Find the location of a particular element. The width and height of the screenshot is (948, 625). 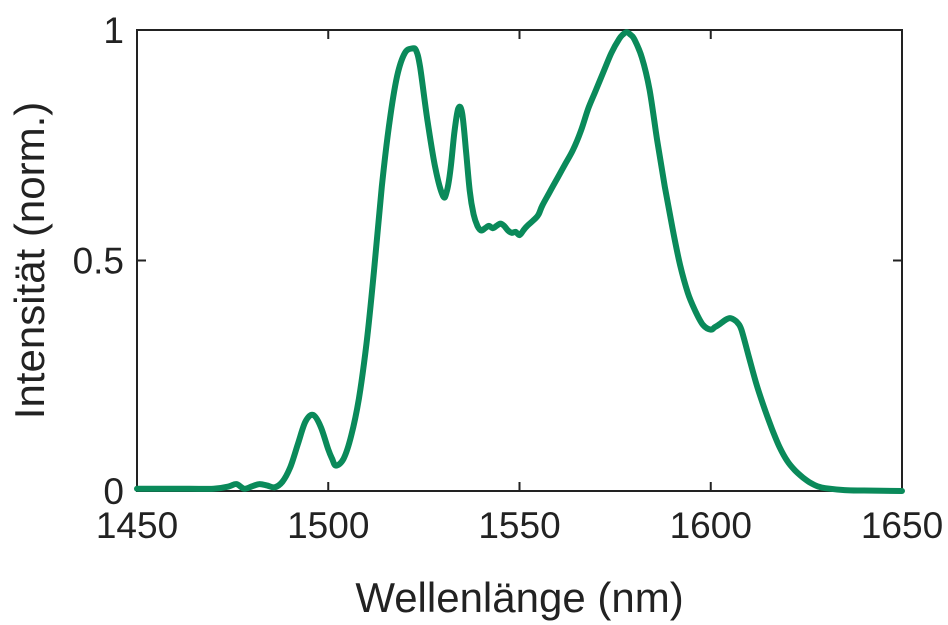

x-axis-title: Wellenlänge (nm) is located at coordinates (519, 597).